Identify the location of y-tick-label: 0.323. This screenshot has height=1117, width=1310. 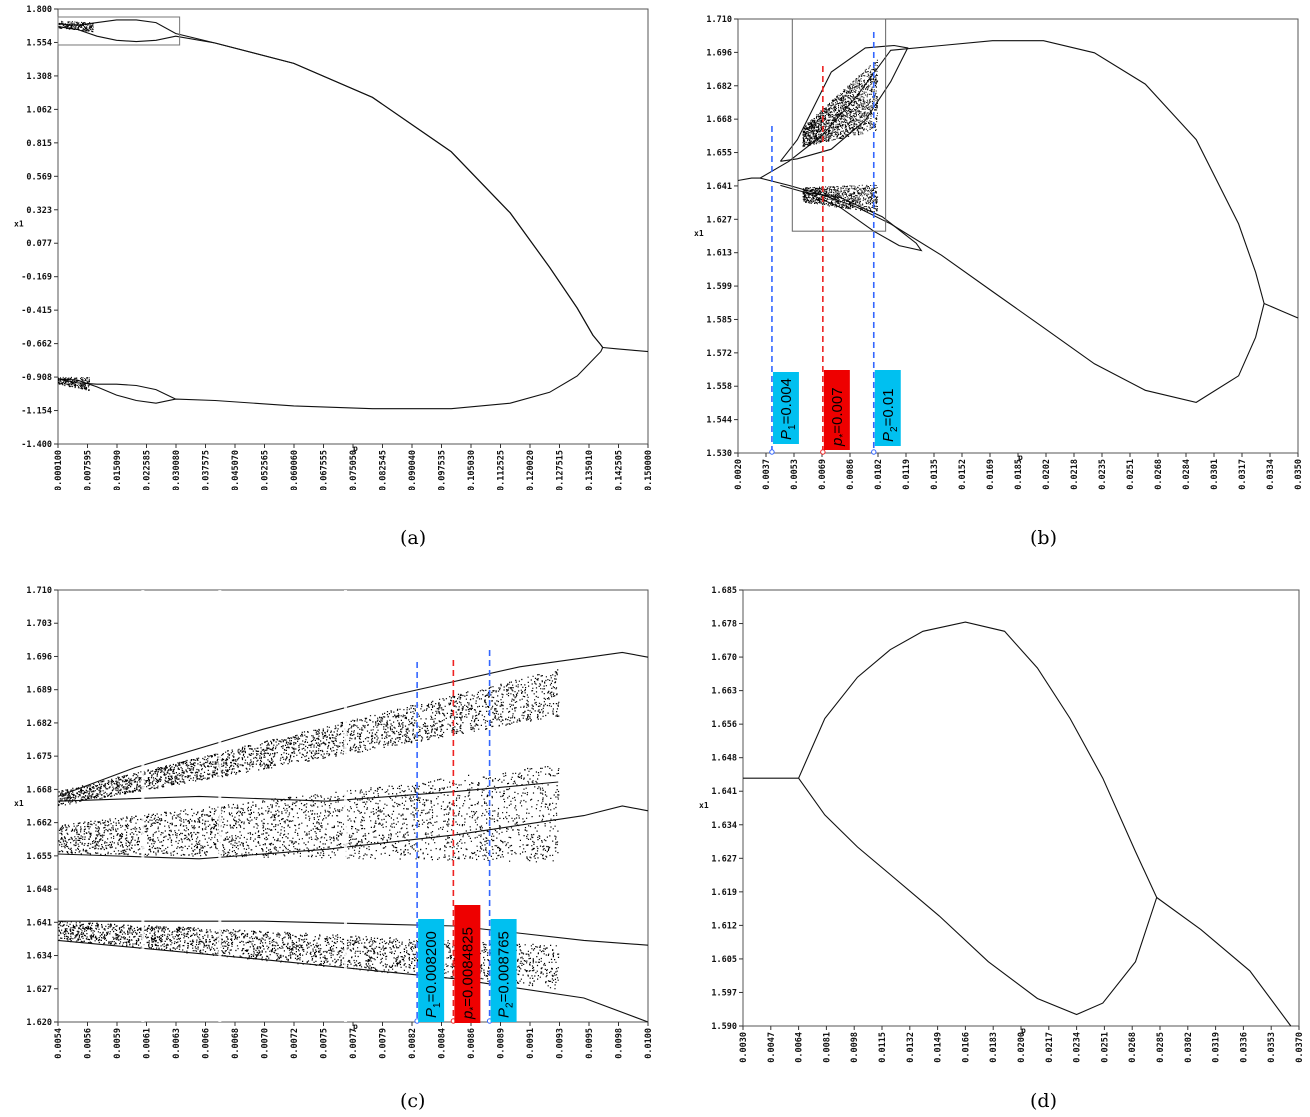
(39, 211).